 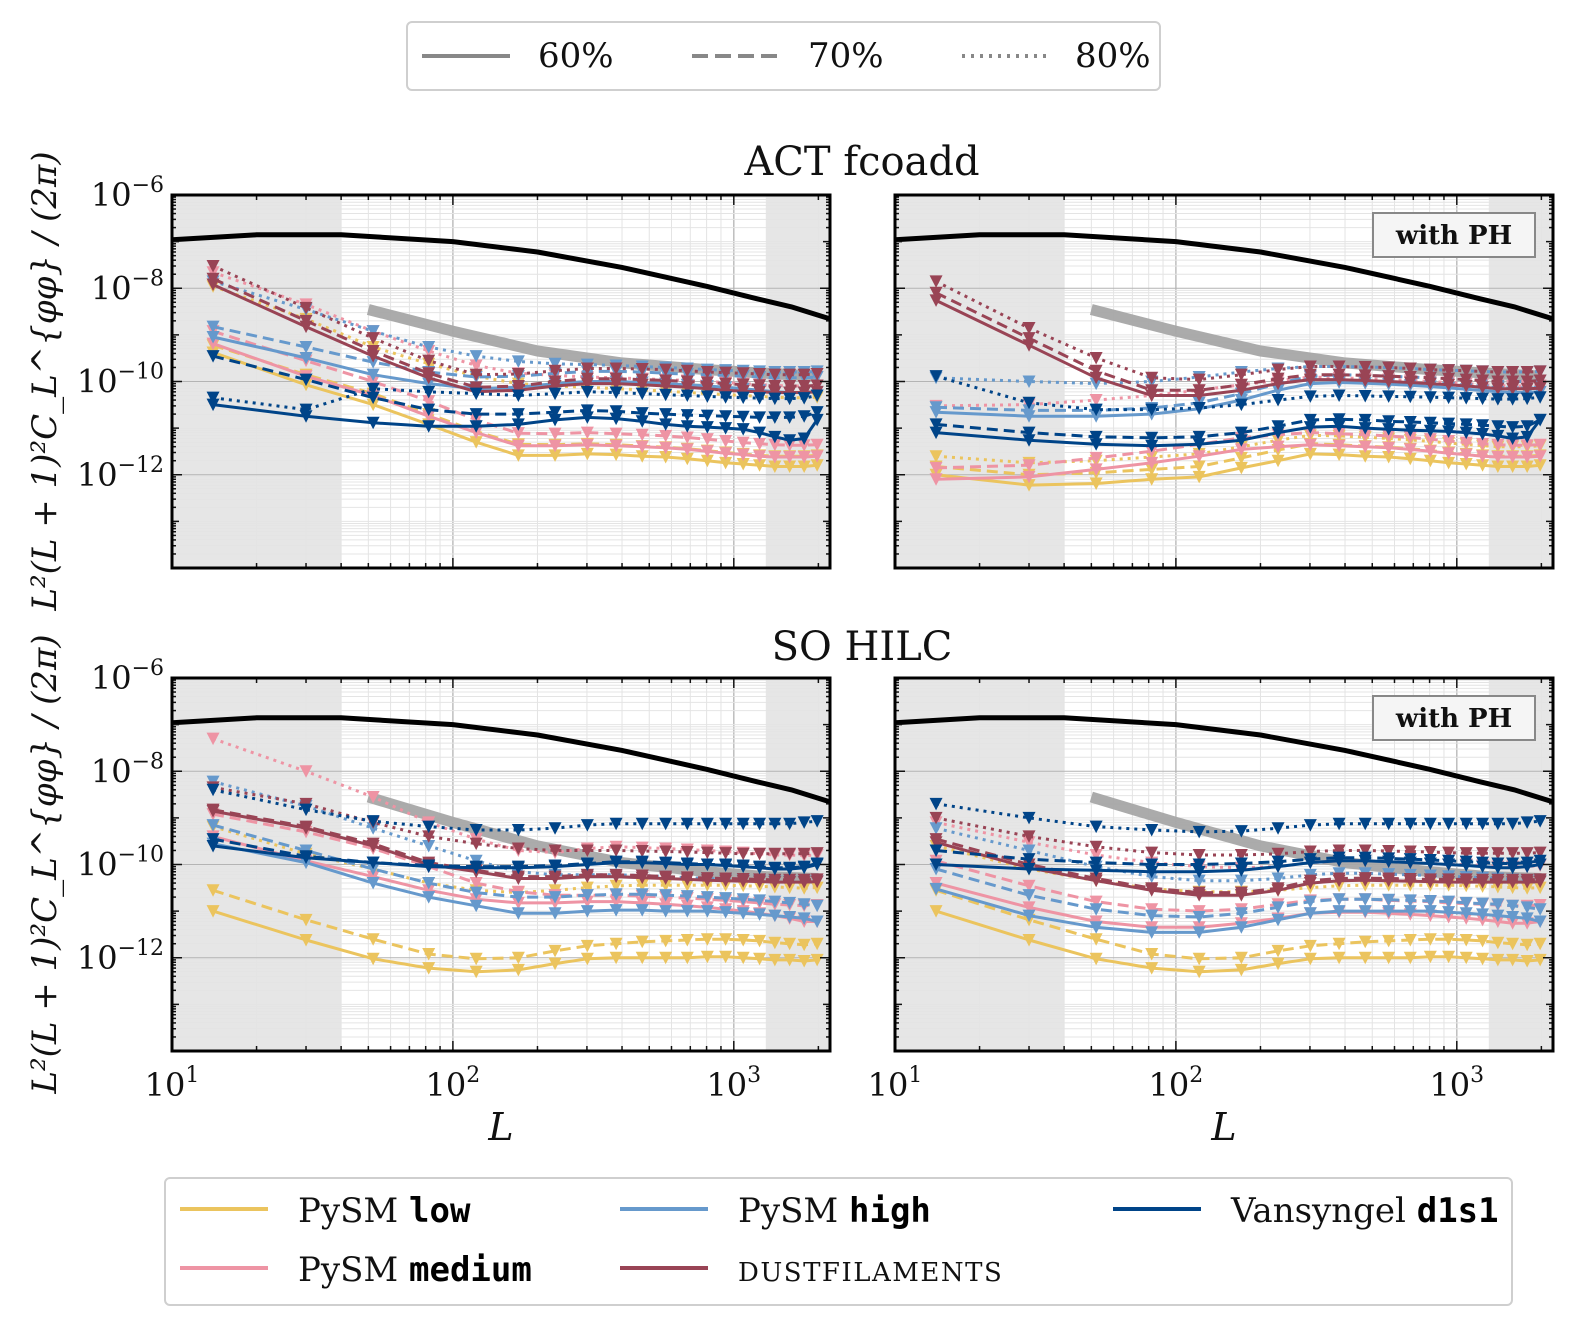 What do you see at coordinates (783, 56) in the screenshot?
I see `top-legend-frame` at bounding box center [783, 56].